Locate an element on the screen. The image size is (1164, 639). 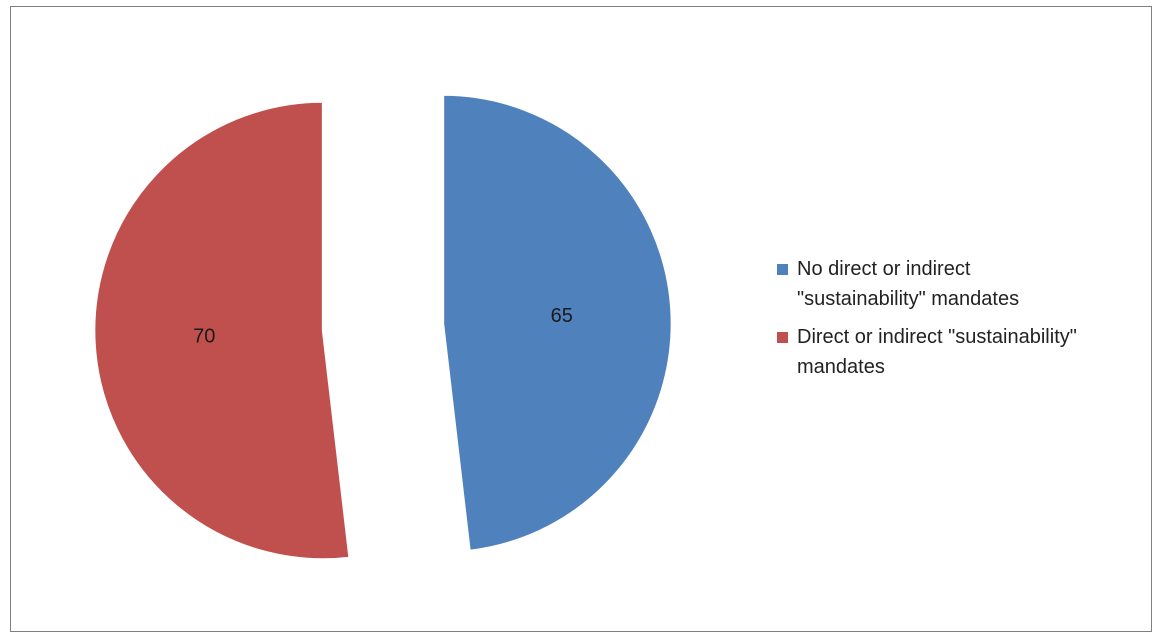
data-label-no-mandates: 65 is located at coordinates (562, 316).